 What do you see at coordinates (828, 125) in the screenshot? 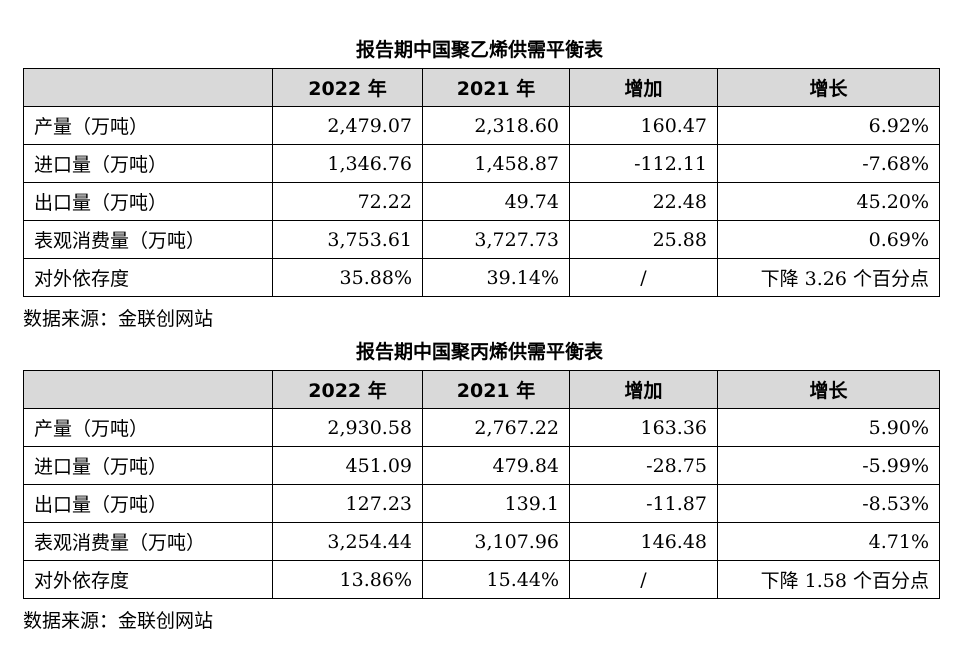
I see `cell-growth: 6.92%` at bounding box center [828, 125].